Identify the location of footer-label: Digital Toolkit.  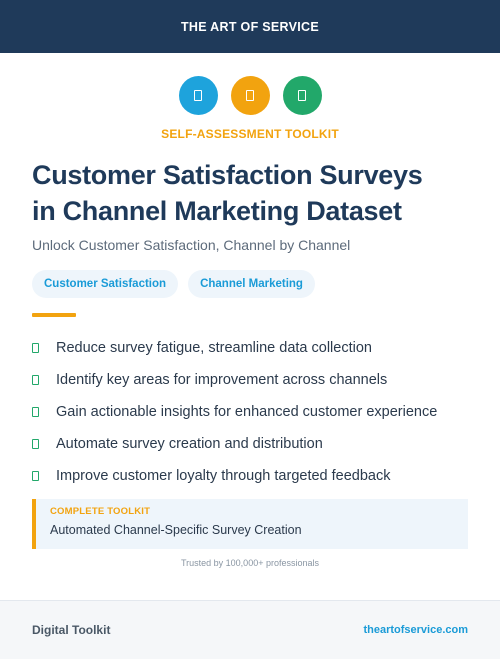
(71, 630).